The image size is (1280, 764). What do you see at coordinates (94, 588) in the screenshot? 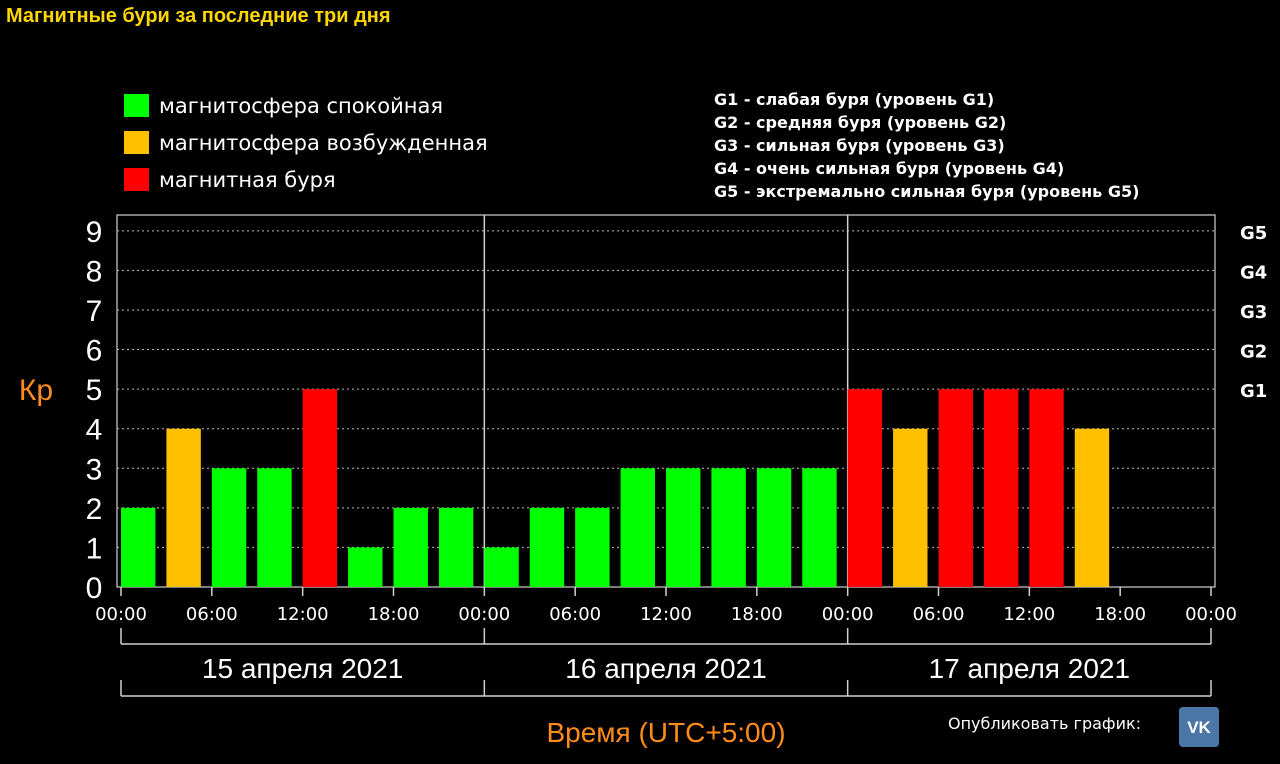
I see `y-tick-label: 0` at bounding box center [94, 588].